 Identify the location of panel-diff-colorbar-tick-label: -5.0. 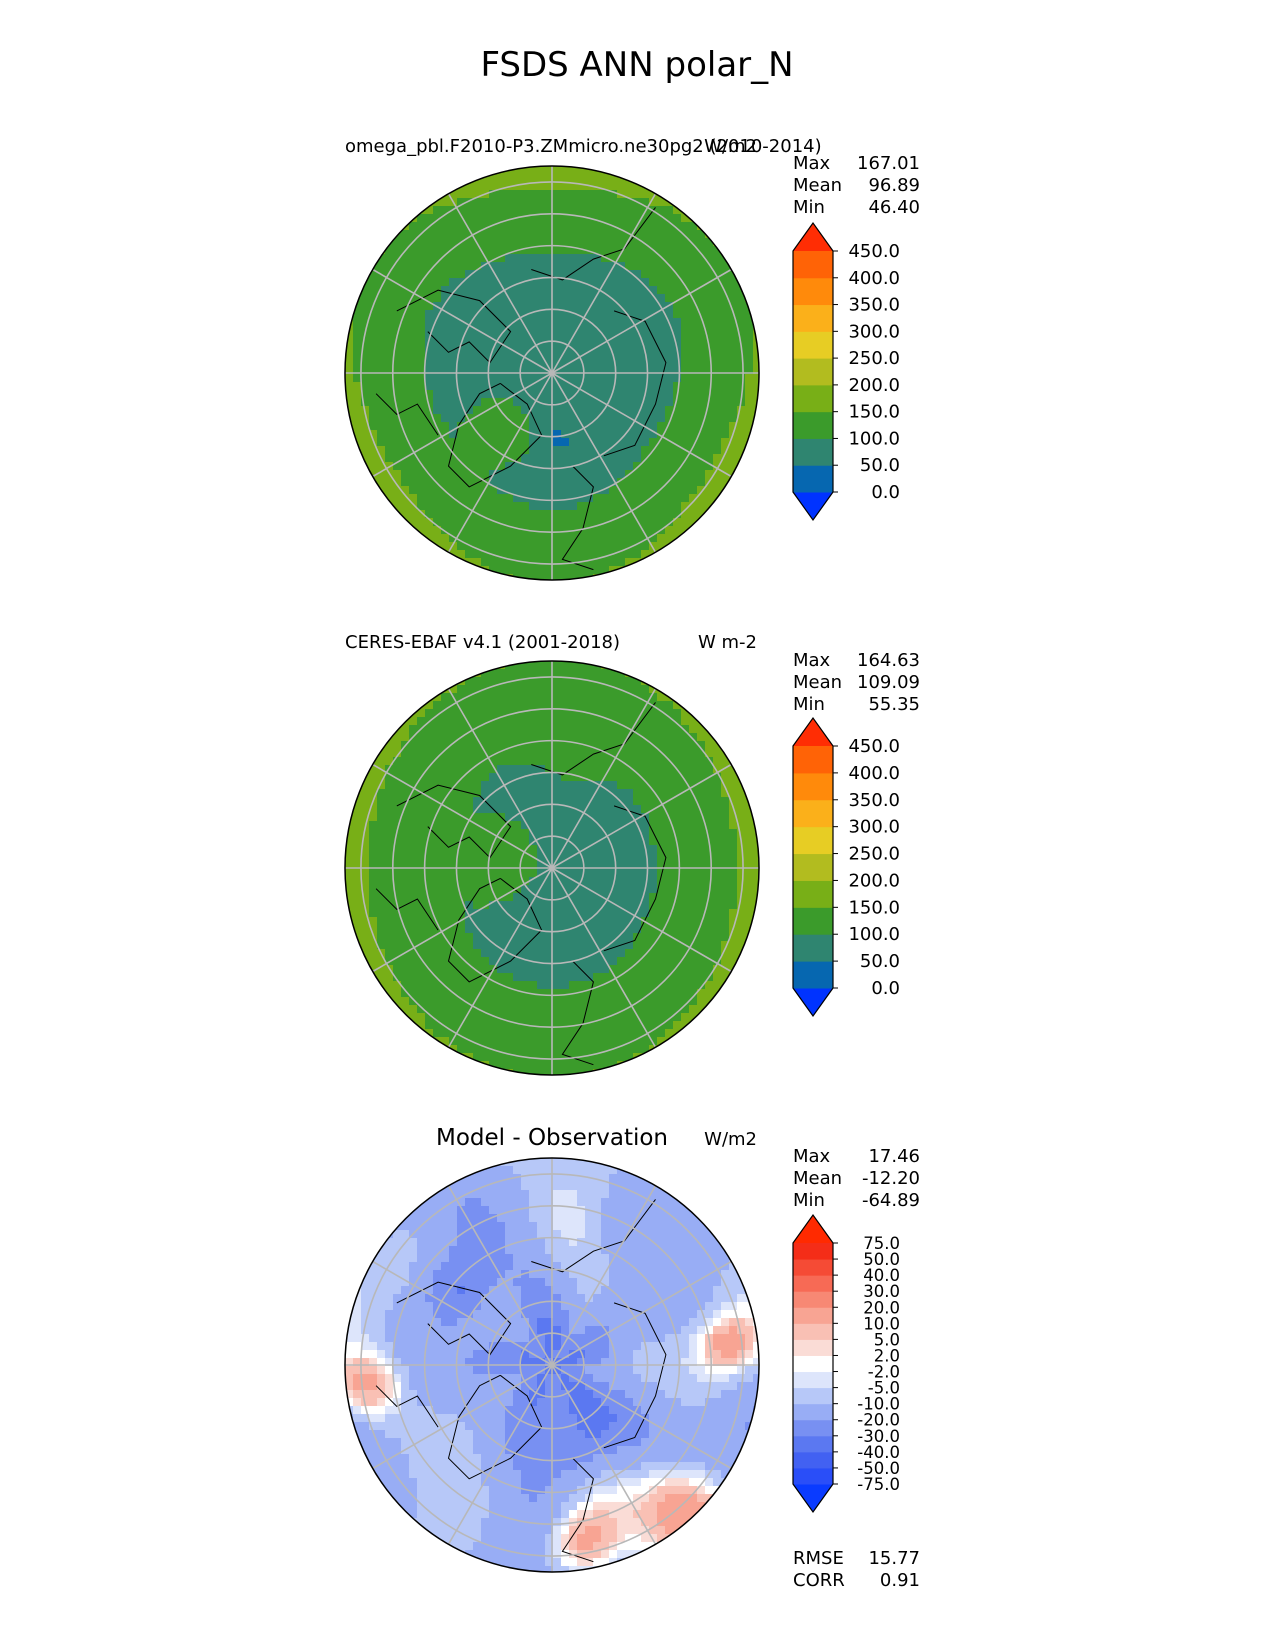
(884, 1388).